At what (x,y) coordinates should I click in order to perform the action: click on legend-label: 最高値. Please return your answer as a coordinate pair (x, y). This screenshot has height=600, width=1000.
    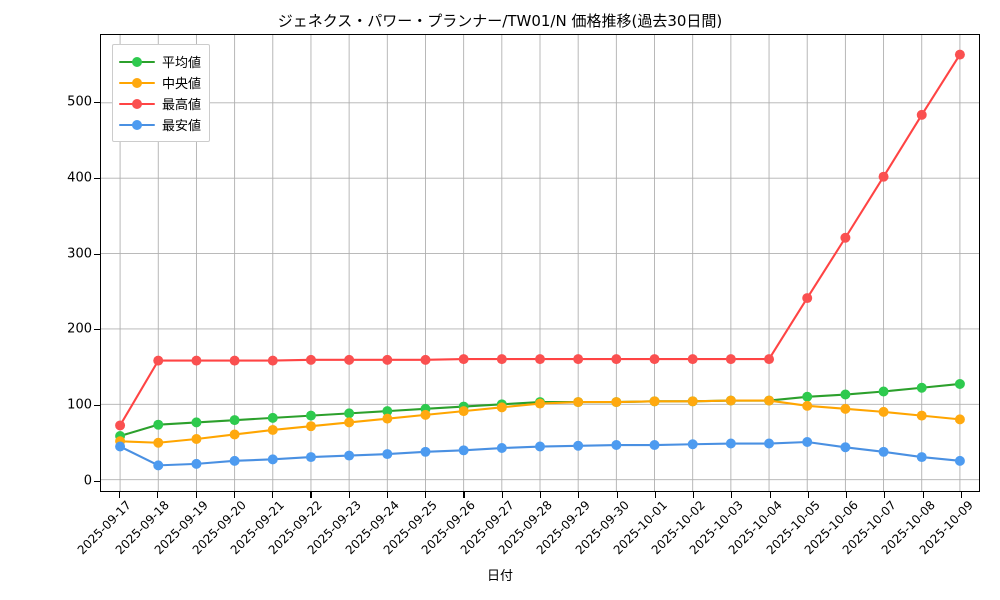
    Looking at the image, I should click on (182, 105).